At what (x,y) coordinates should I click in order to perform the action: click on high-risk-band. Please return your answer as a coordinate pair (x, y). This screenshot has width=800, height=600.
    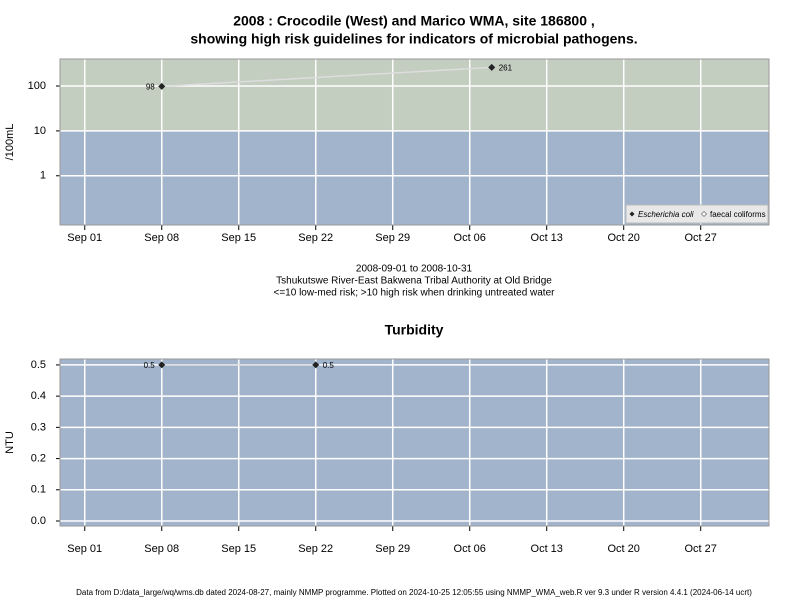
    Looking at the image, I should click on (414, 95).